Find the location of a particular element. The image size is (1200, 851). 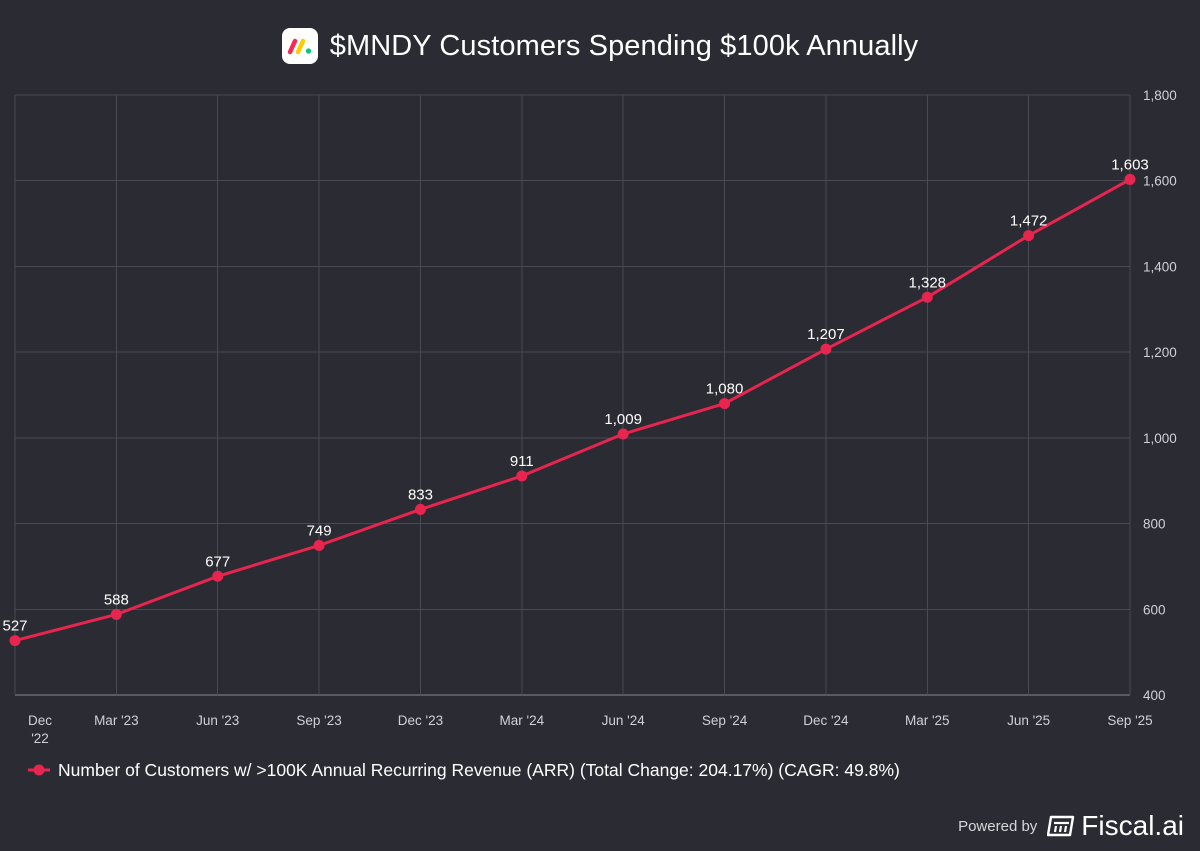

x-tick-label: Mar '24 is located at coordinates (522, 720).